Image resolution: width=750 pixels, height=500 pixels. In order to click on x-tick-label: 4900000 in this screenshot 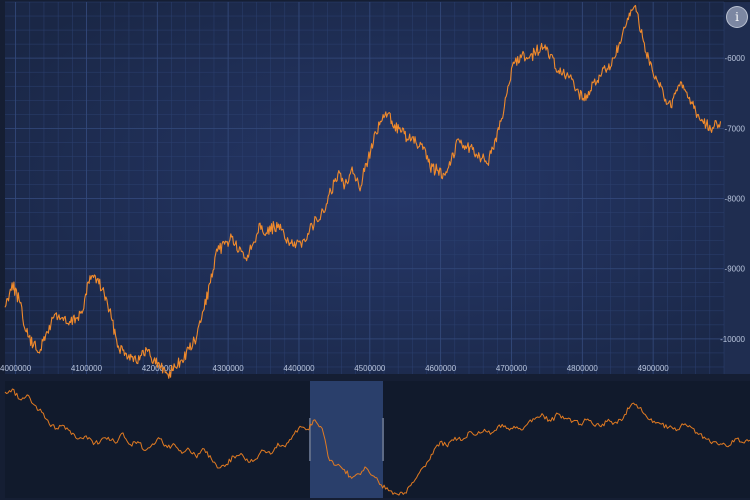, I will do `click(654, 368)`.